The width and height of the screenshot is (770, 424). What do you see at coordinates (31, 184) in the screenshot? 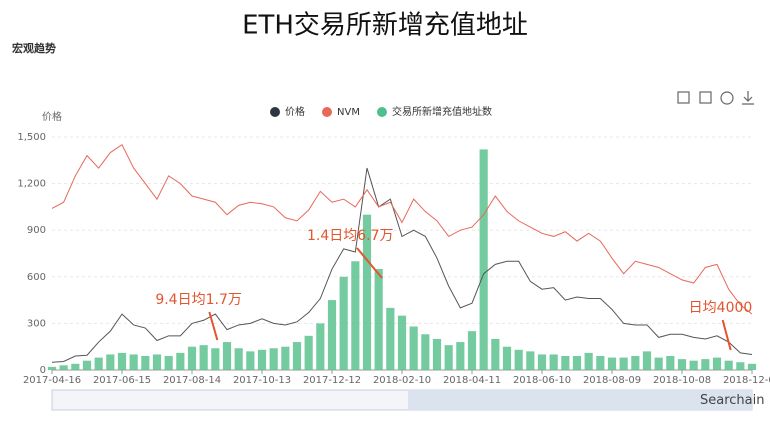
I see `y-tick-label: 1,200` at bounding box center [31, 184].